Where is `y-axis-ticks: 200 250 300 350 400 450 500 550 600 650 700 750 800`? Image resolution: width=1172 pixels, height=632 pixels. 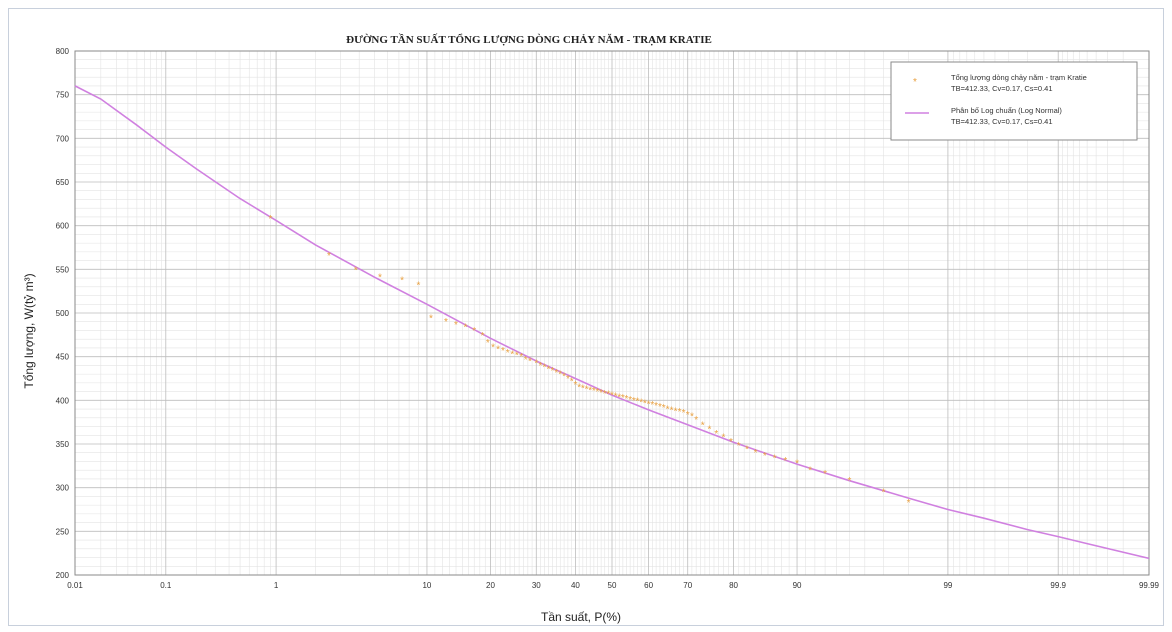 y-axis-ticks: 200 250 300 350 400 450 500 550 600 650 700 750 800 is located at coordinates (63, 313).